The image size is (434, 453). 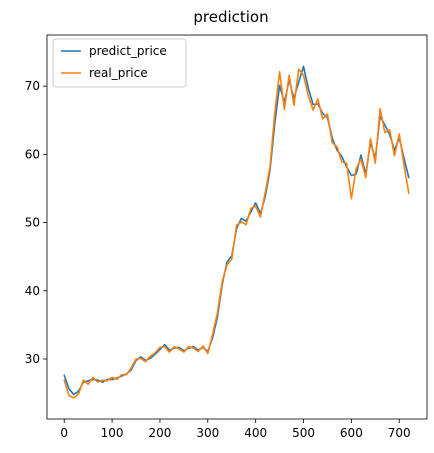 I want to click on chart-title: prediction, so click(x=230, y=17).